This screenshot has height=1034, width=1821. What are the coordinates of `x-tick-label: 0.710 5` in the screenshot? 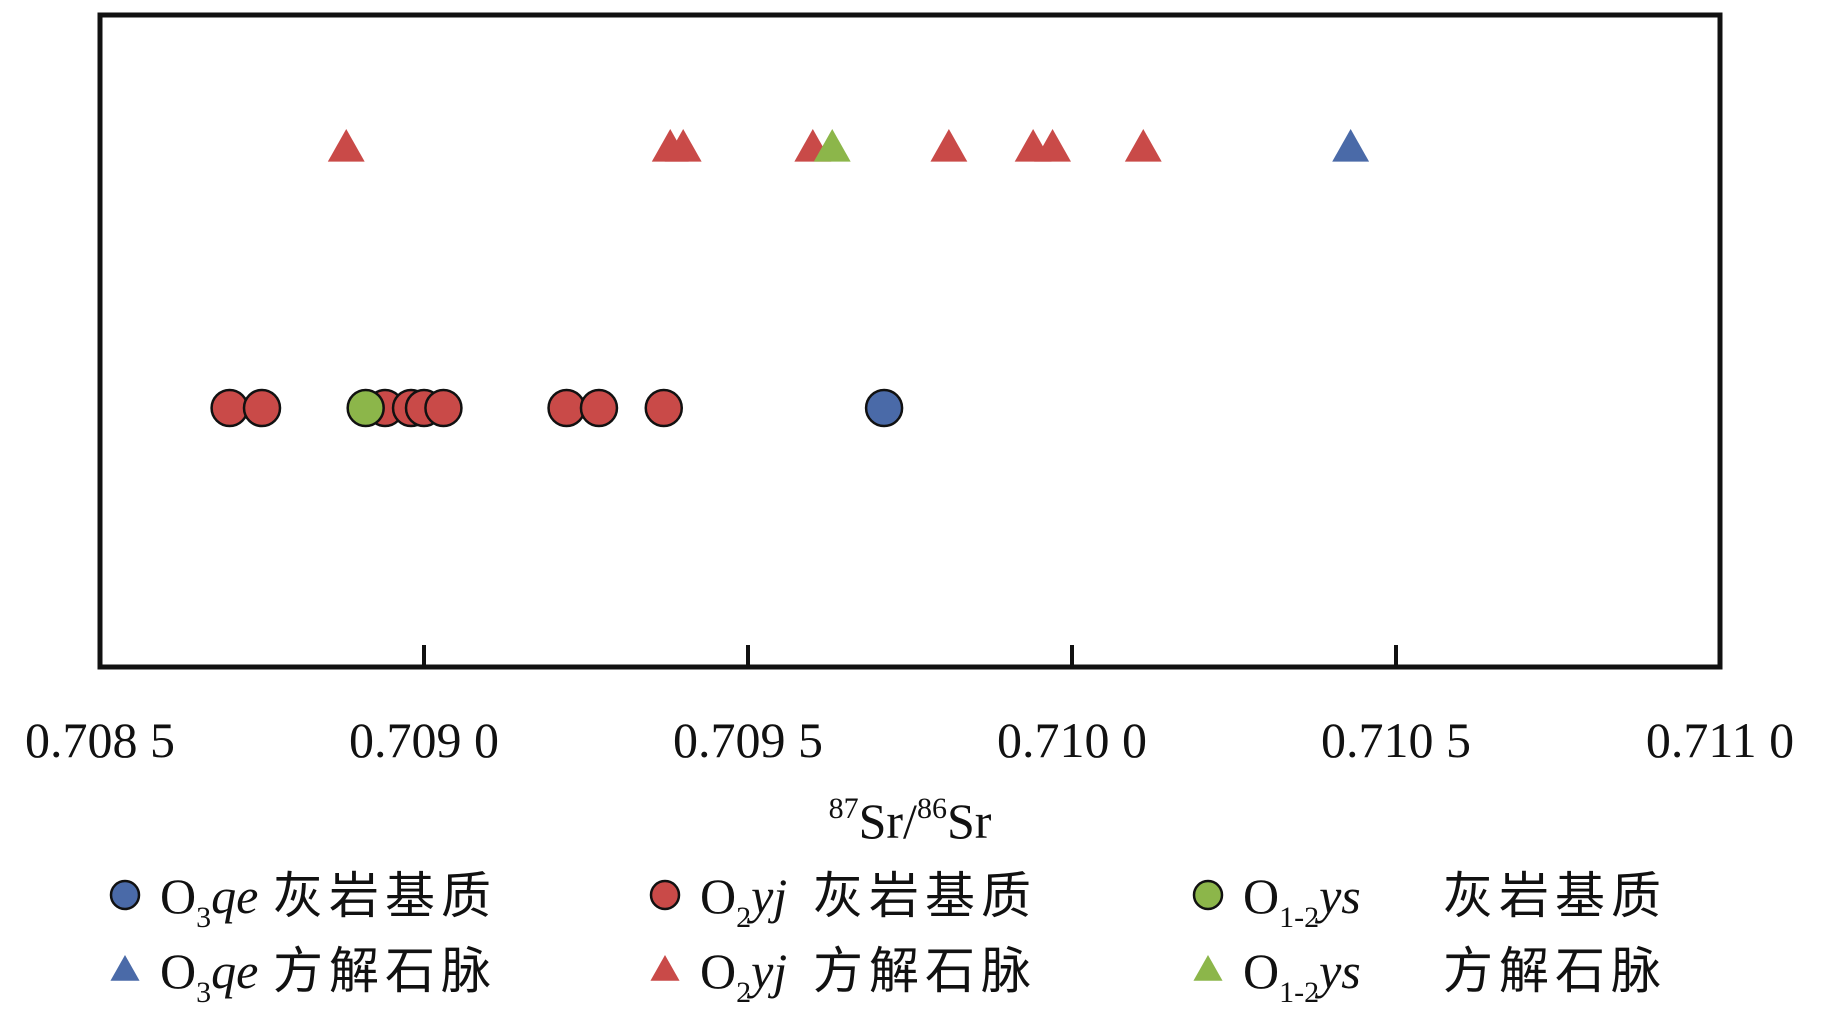 It's located at (1396, 740).